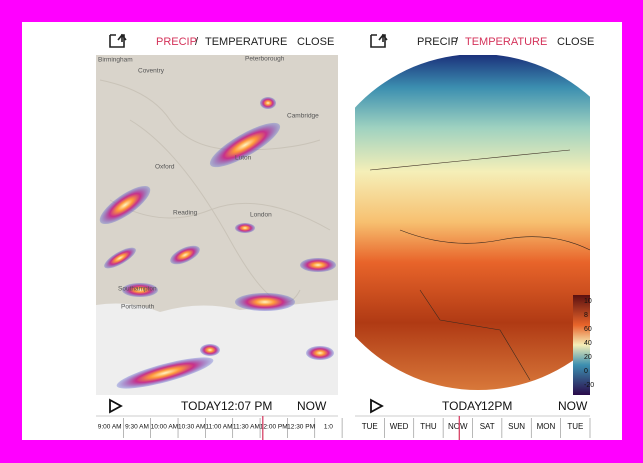 This screenshot has width=643, height=463. What do you see at coordinates (165, 167) in the screenshot?
I see `map-label: Oxford` at bounding box center [165, 167].